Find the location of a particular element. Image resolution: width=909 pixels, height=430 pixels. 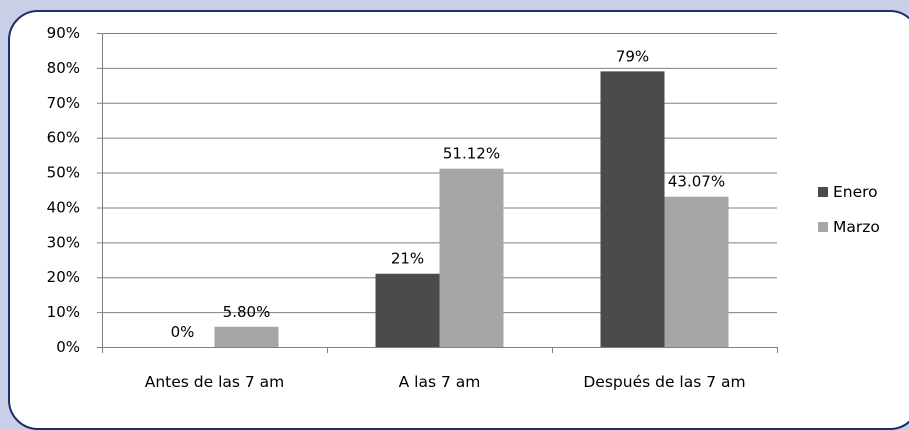

legend-label-marzo: Marzo is located at coordinates (856, 227).